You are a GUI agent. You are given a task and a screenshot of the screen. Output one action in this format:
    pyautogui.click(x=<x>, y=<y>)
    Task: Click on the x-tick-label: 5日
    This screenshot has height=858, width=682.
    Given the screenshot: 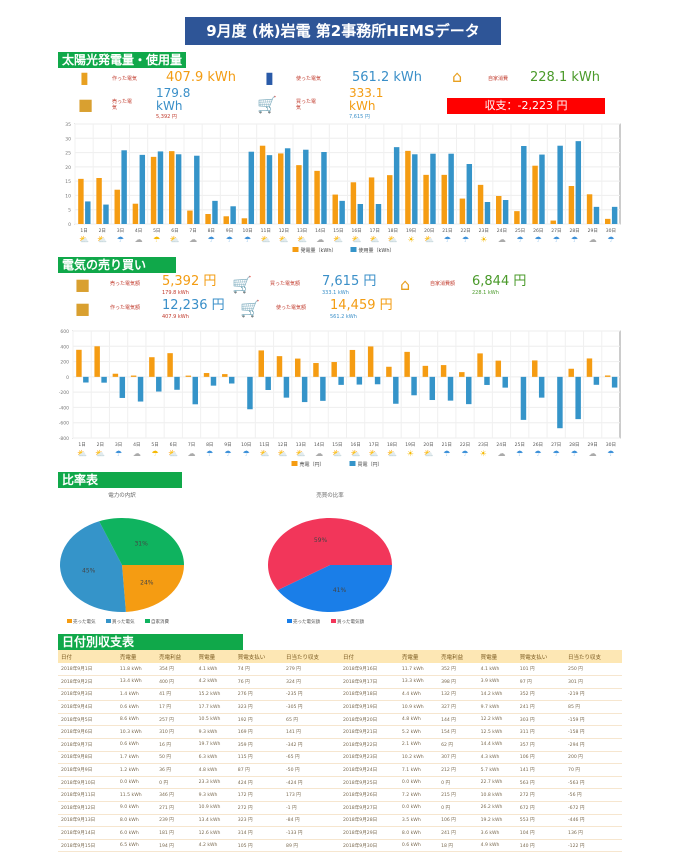 What is the action you would take?
    pyautogui.click(x=156, y=231)
    